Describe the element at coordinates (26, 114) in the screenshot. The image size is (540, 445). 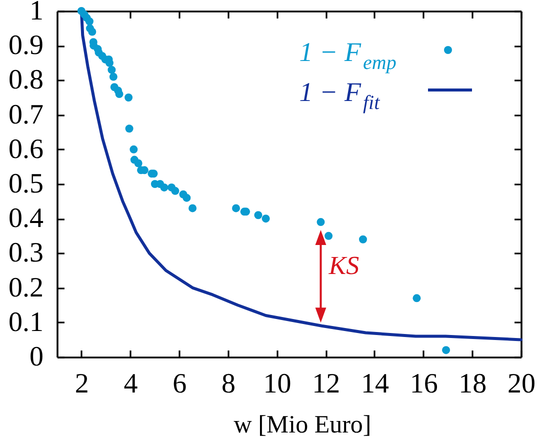
I see `y-tick-label: 0.7` at that location.